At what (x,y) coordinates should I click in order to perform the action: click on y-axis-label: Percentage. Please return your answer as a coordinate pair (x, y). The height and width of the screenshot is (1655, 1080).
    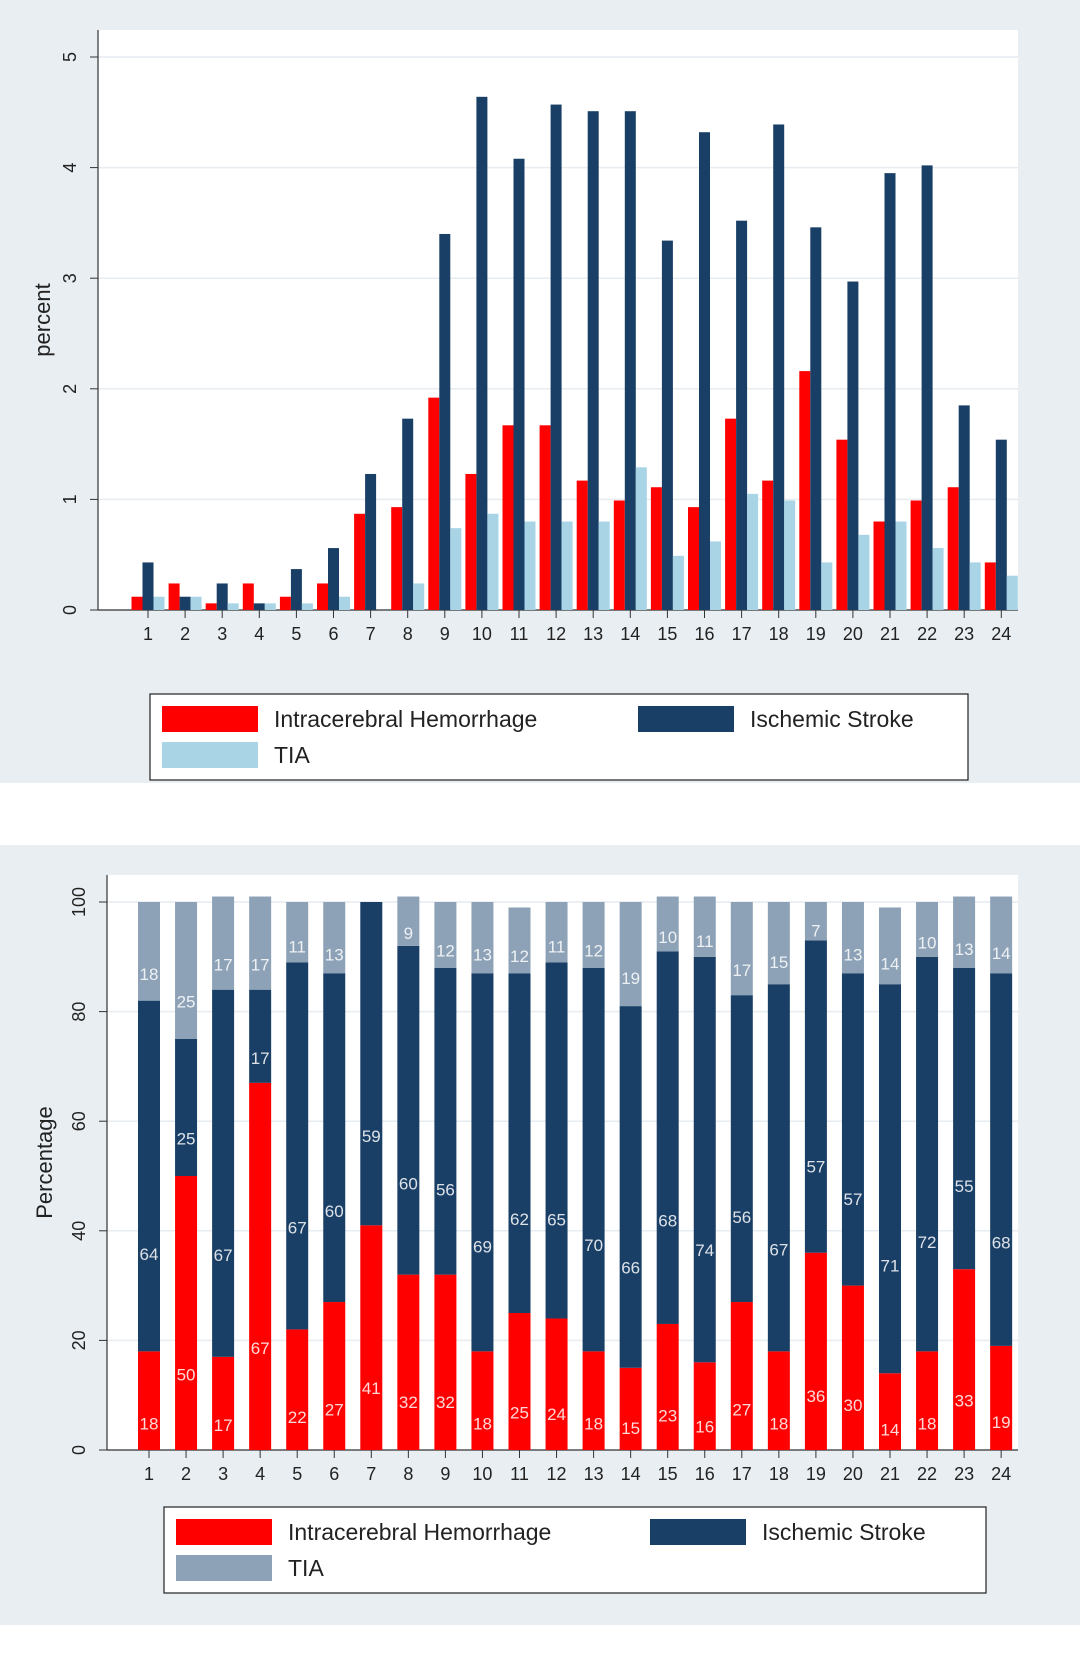
    Looking at the image, I should click on (44, 1162).